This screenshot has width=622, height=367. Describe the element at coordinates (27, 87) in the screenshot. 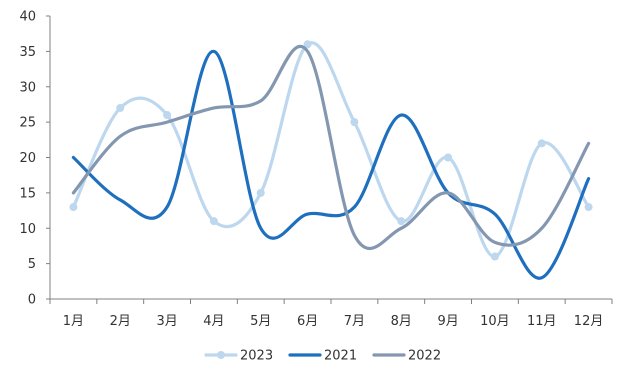

I see `y-tick-label: 30` at that location.